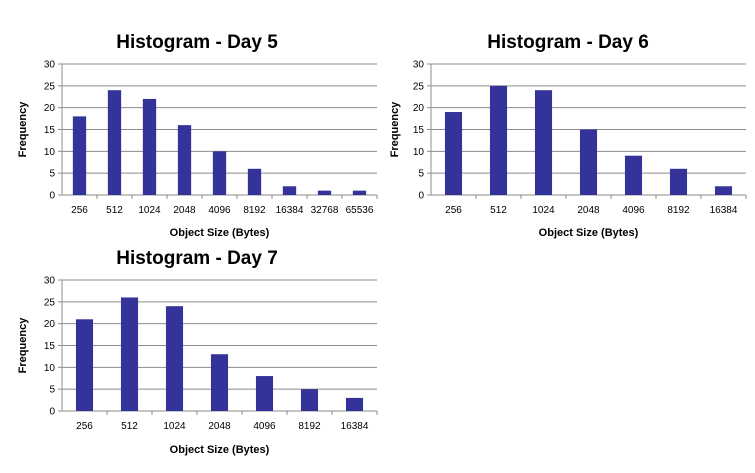 The height and width of the screenshot is (473, 755). What do you see at coordinates (197, 258) in the screenshot?
I see `chart-title: Histogram - Day 7` at bounding box center [197, 258].